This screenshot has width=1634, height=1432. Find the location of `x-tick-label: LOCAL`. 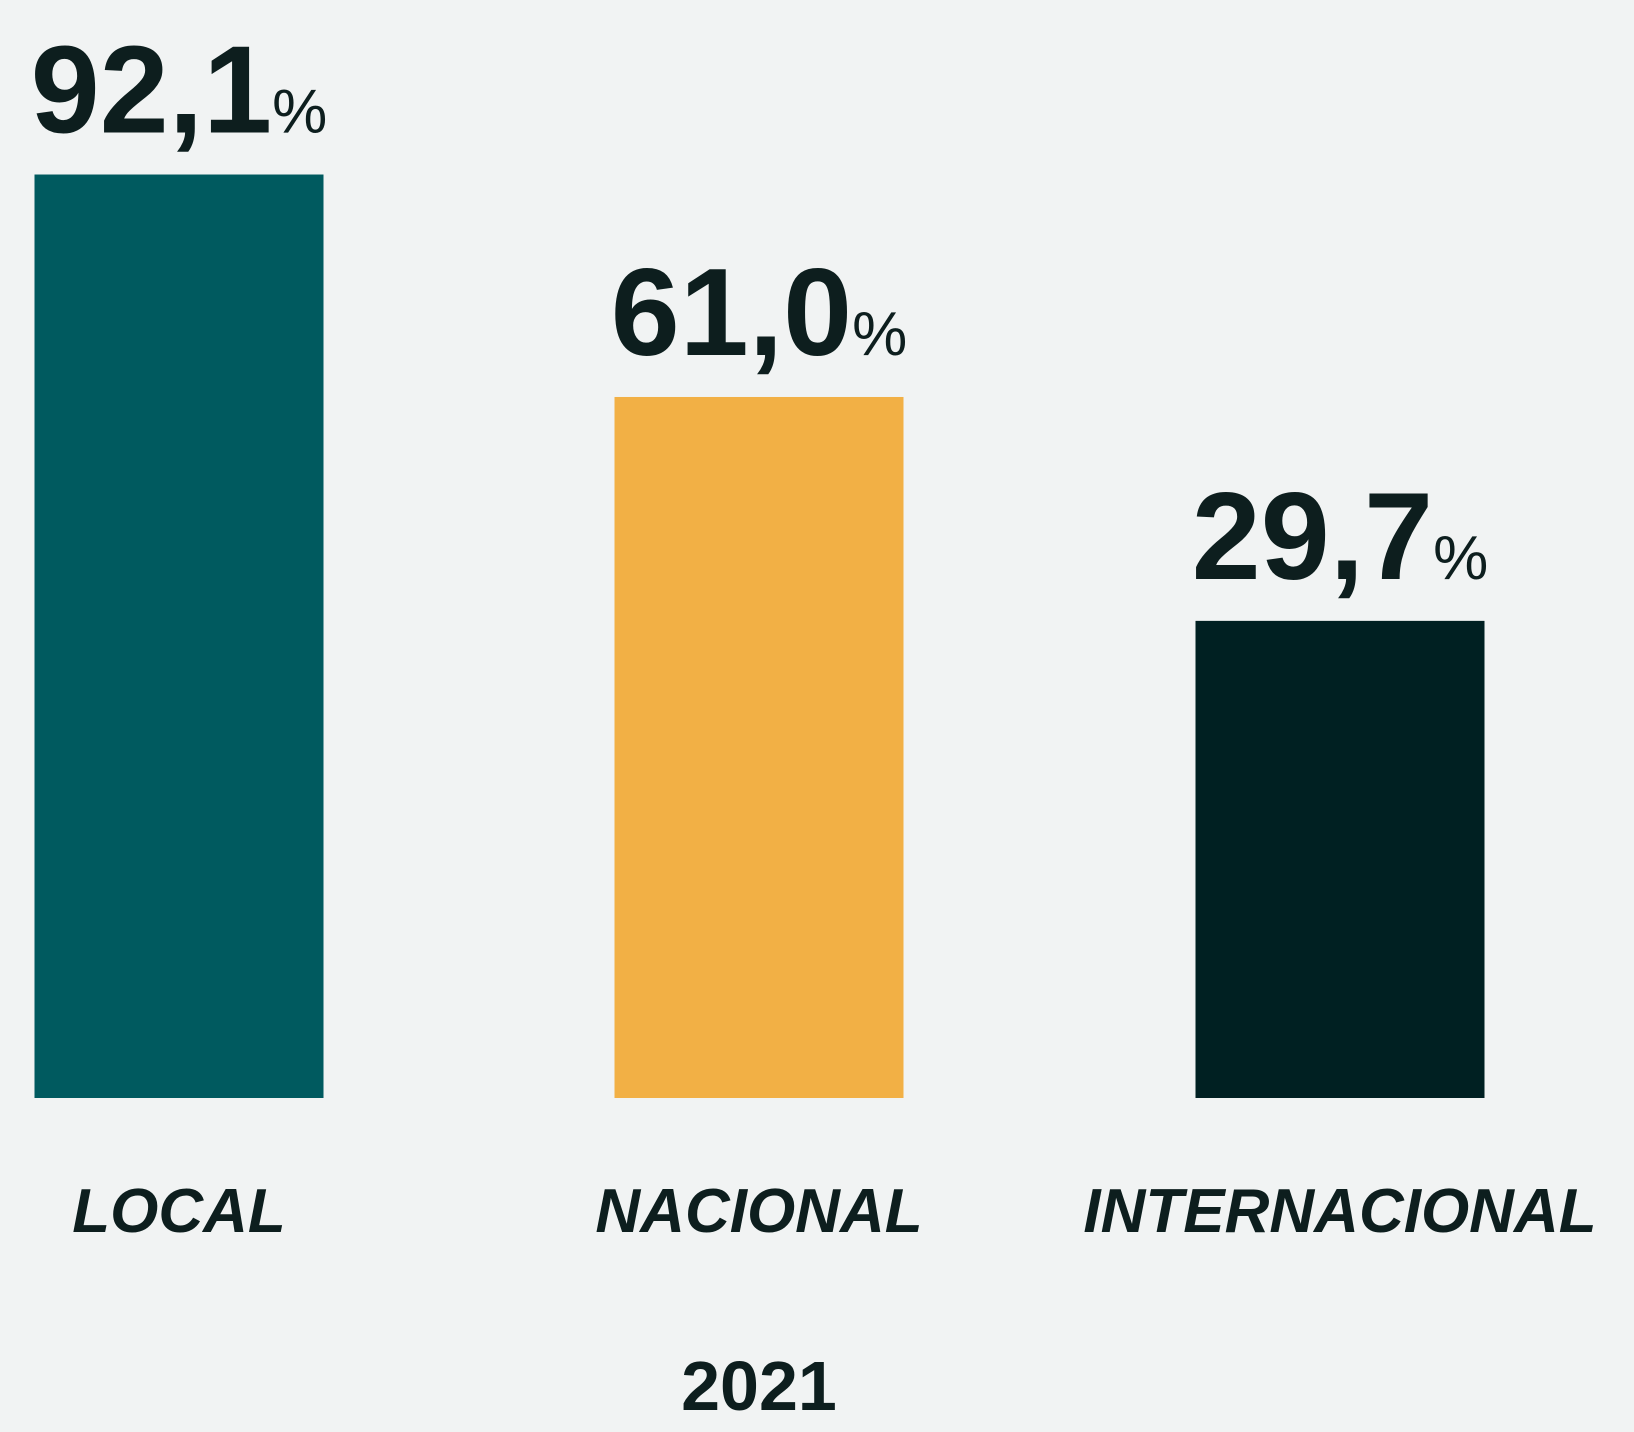

x-tick-label: LOCAL is located at coordinates (179, 1211).